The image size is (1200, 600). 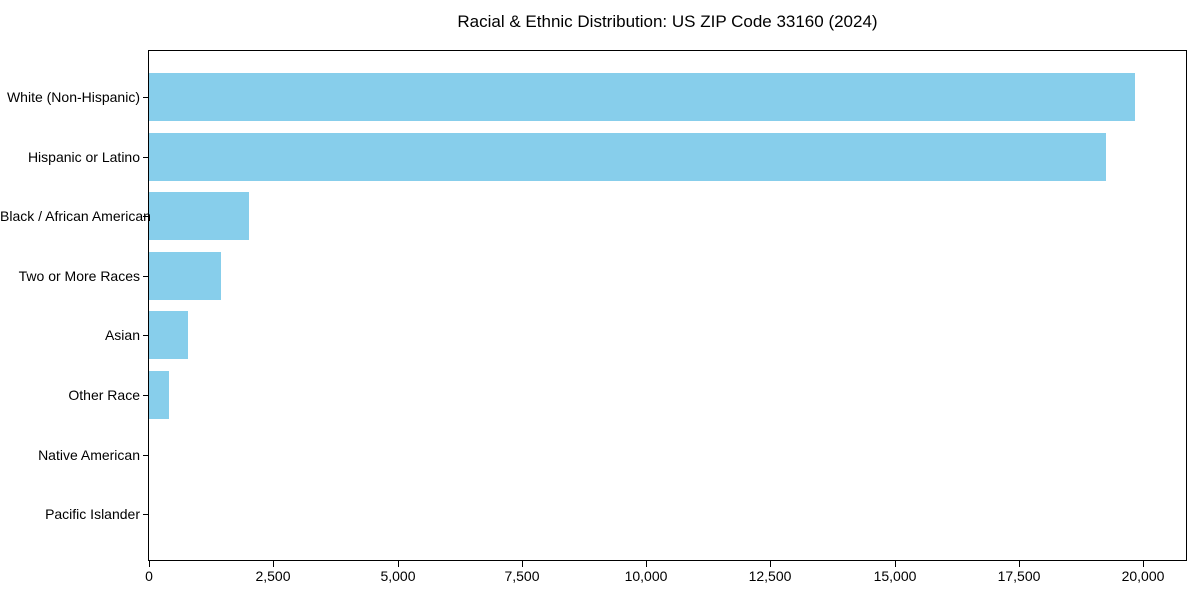 What do you see at coordinates (1019, 576) in the screenshot?
I see `x-tick-label: 17,500` at bounding box center [1019, 576].